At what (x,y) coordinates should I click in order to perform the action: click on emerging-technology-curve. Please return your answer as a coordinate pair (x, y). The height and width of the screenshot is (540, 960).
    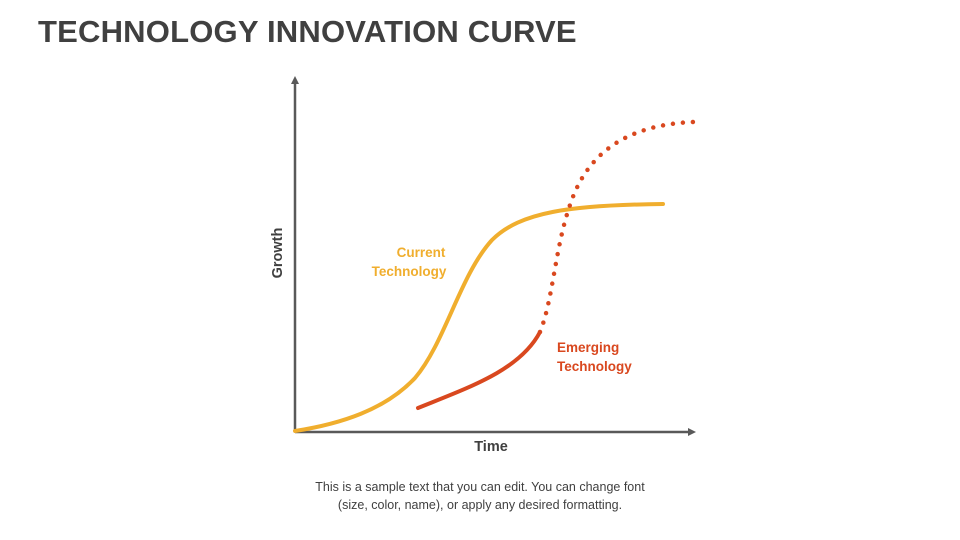
    Looking at the image, I should click on (479, 370).